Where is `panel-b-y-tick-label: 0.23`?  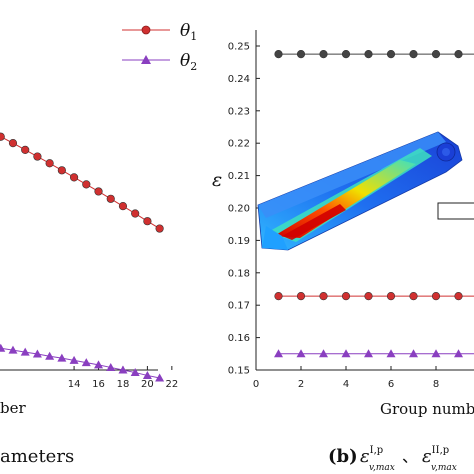 panel-b-y-tick-label: 0.23 is located at coordinates (239, 111).